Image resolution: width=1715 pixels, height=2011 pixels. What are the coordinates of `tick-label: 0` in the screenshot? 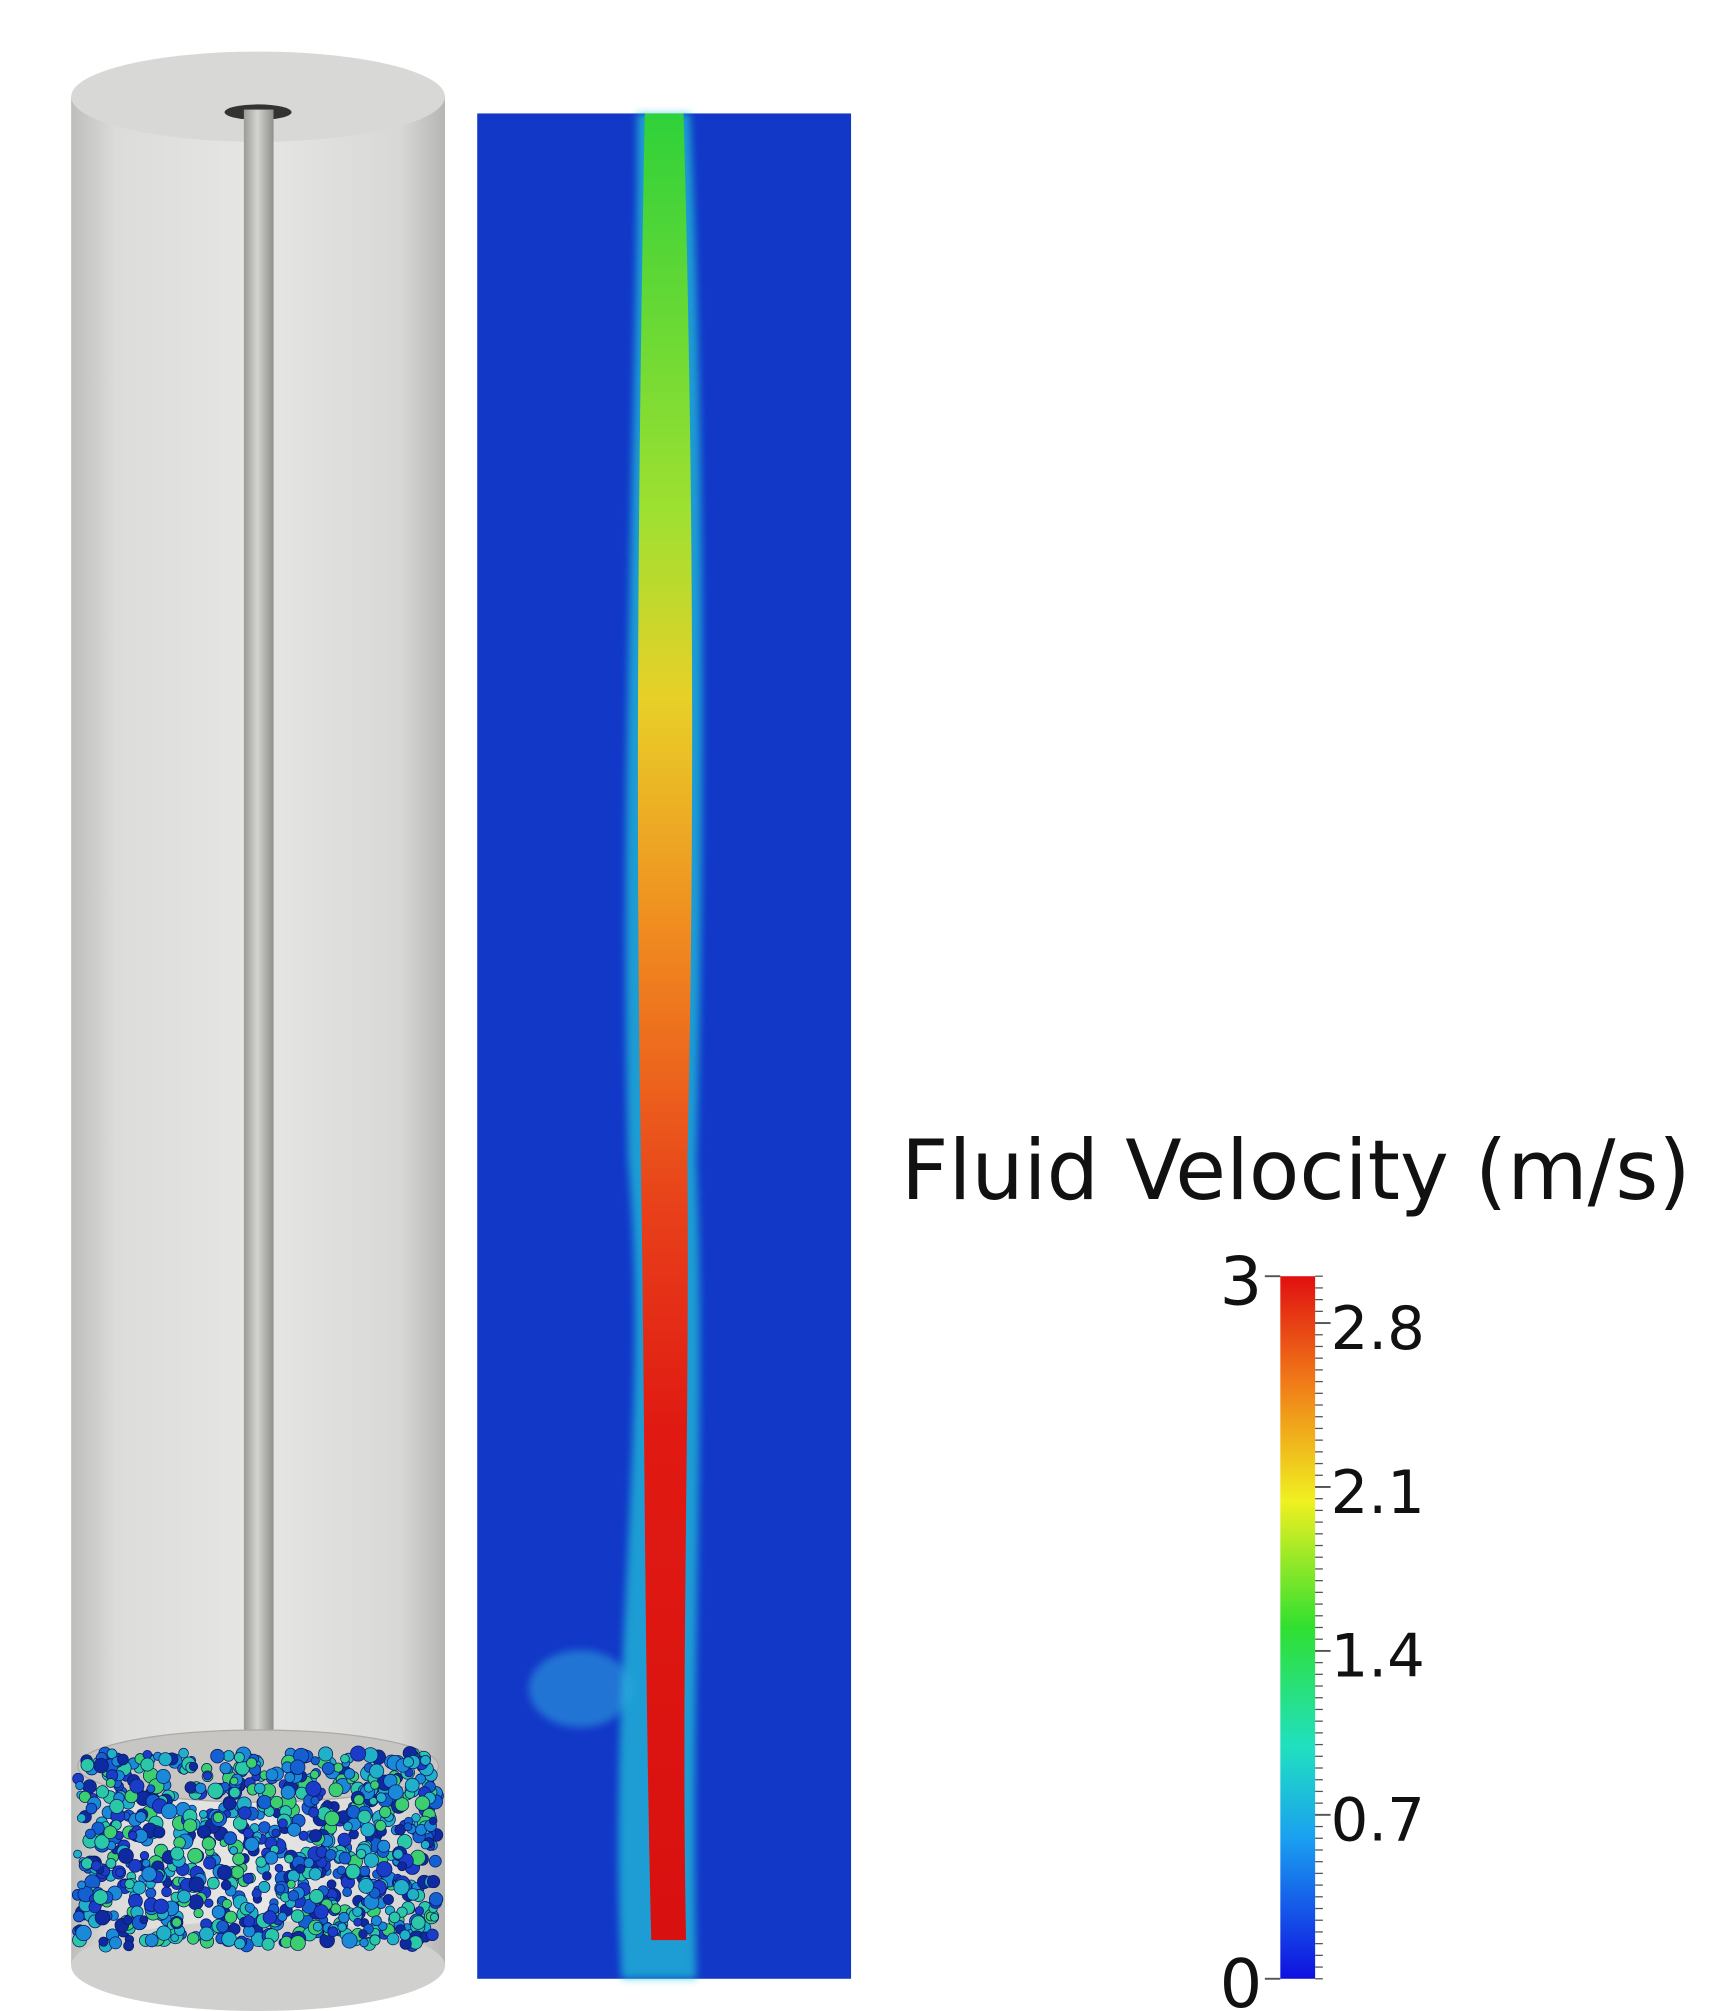 It's located at (1241, 1978).